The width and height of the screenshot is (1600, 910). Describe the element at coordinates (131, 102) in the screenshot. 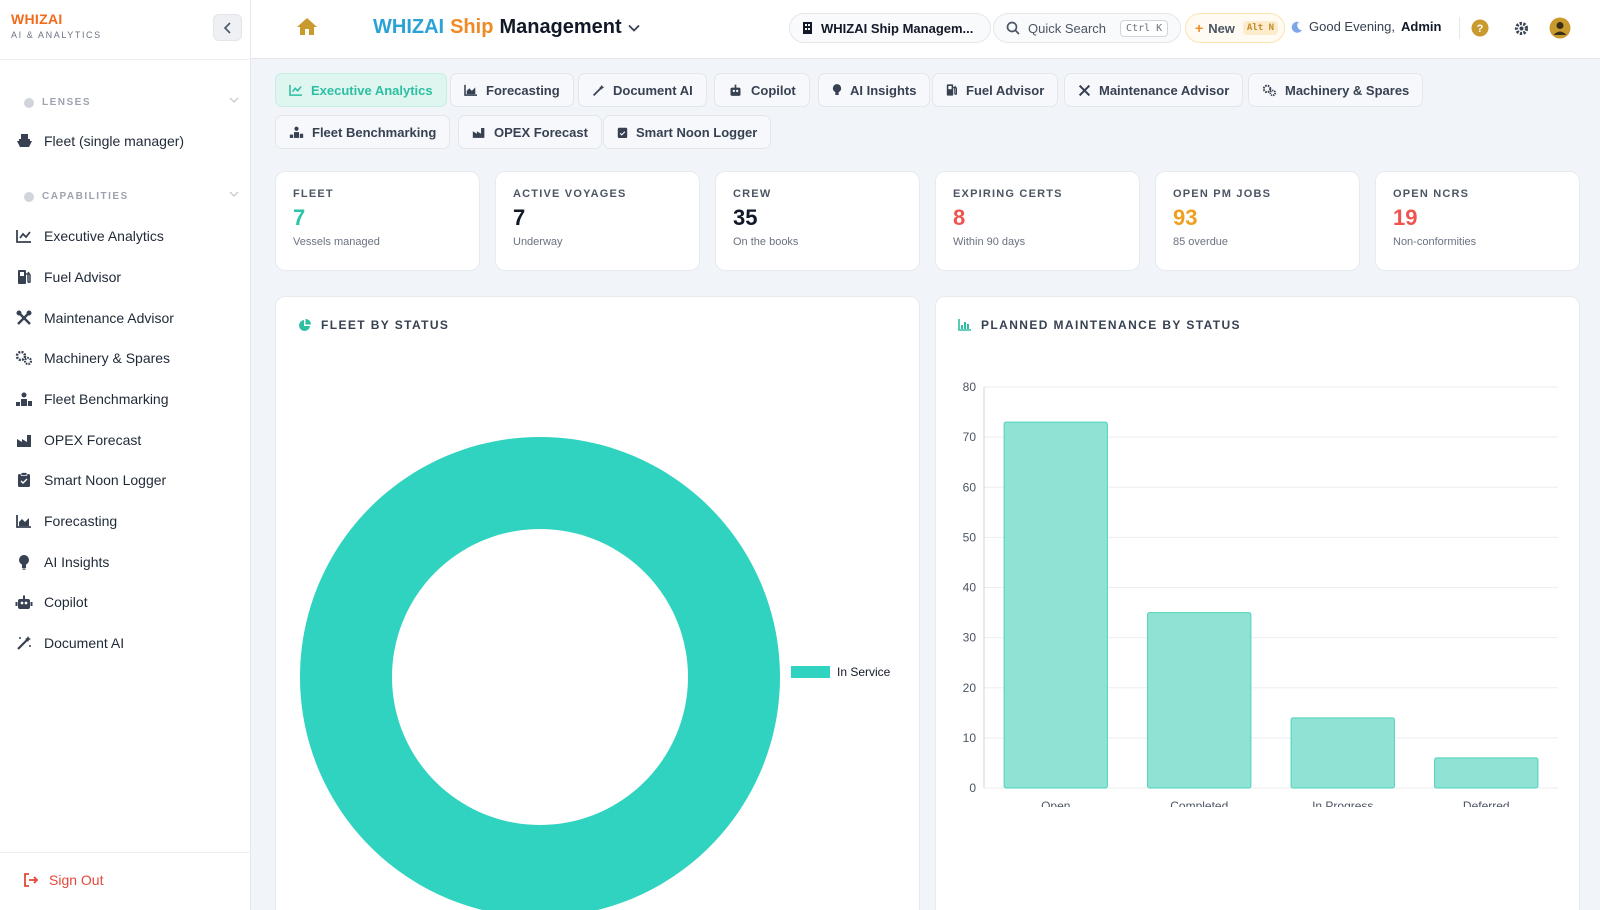

I see `section-lenses: LENSES` at that location.